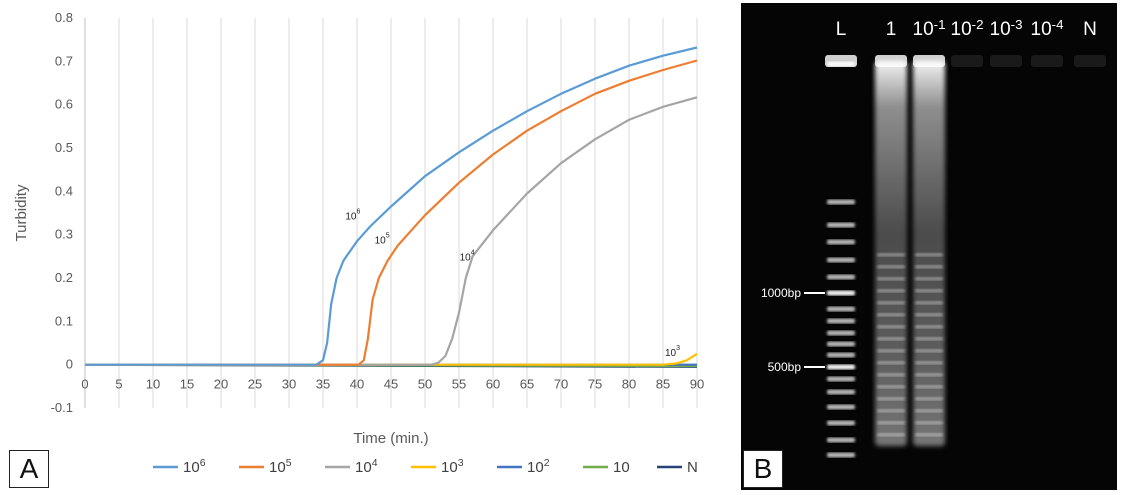 The height and width of the screenshot is (495, 1121). I want to click on curve-annotation: 105, so click(382, 239).